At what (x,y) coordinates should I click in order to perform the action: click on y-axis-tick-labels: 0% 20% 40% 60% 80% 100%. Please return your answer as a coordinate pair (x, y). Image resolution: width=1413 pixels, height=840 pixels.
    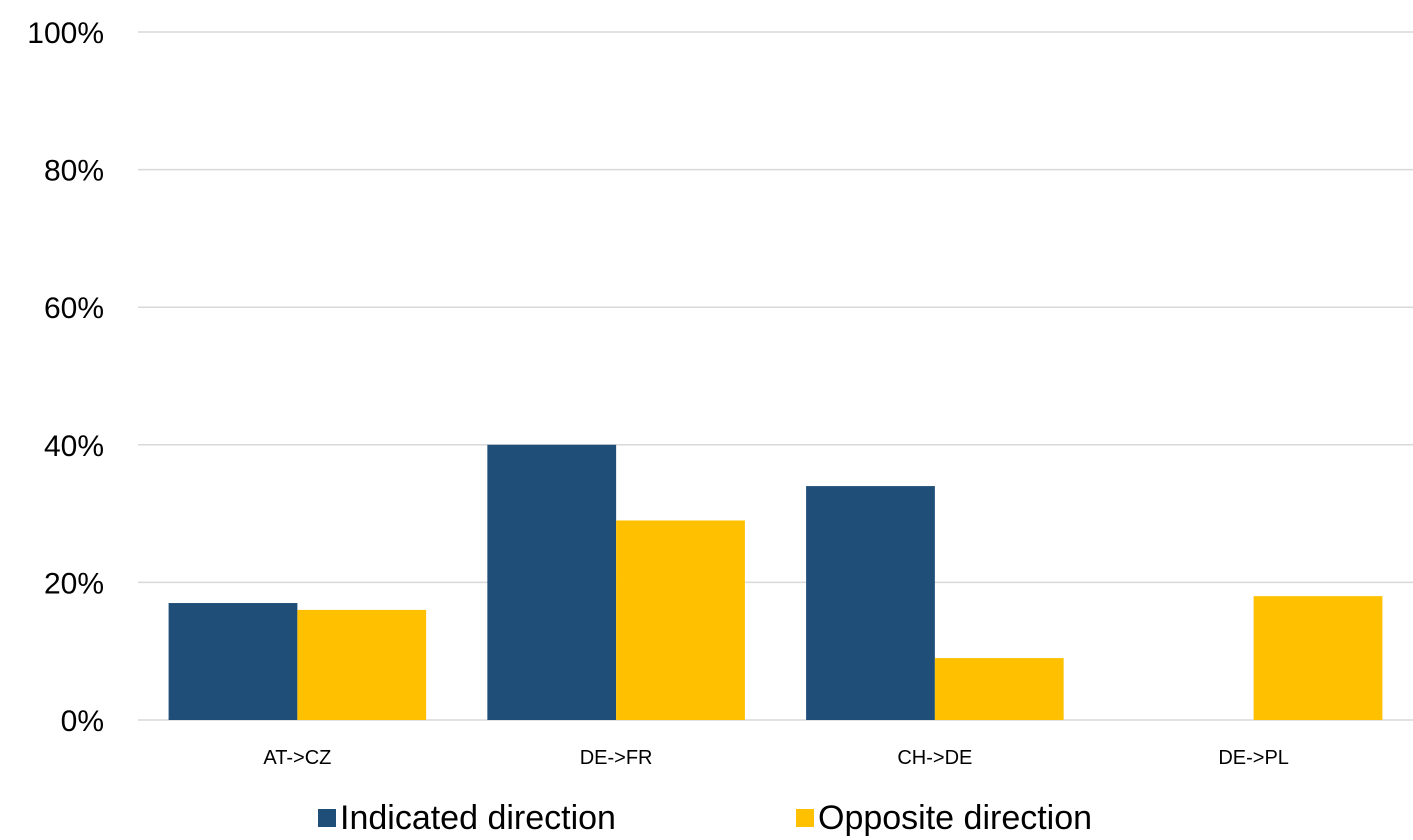
    Looking at the image, I should click on (65, 377).